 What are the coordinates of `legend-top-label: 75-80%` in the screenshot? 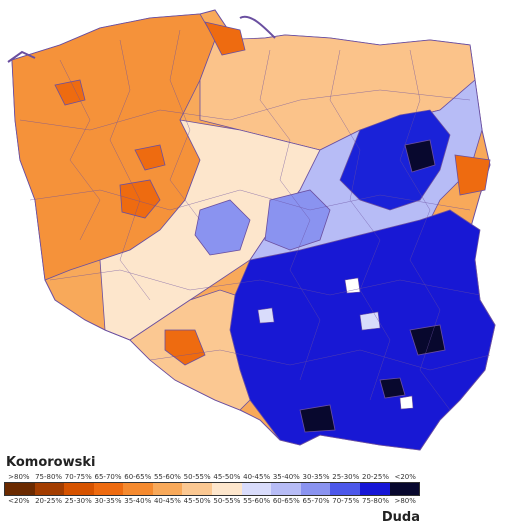 It's located at (49, 477).